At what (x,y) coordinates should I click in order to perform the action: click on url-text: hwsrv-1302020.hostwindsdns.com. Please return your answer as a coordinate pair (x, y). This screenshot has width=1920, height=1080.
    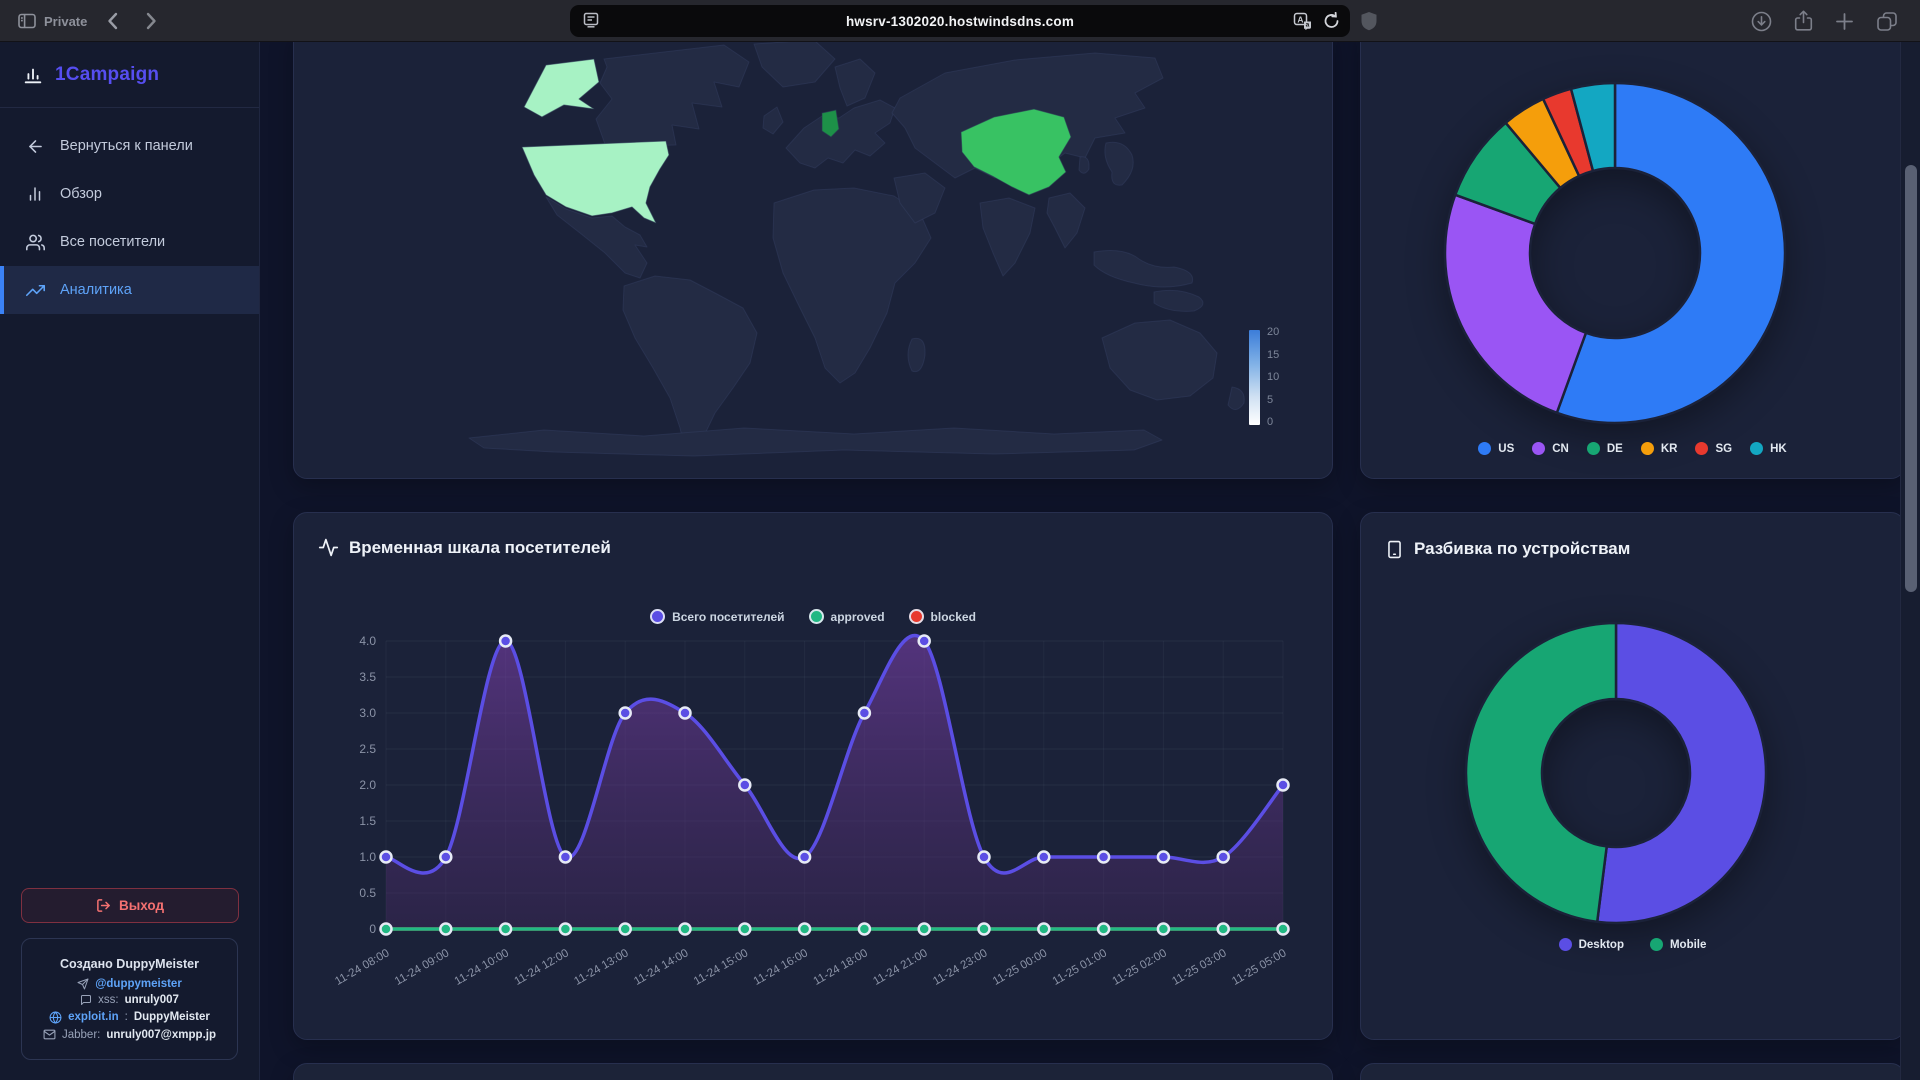
    Looking at the image, I should click on (960, 21).